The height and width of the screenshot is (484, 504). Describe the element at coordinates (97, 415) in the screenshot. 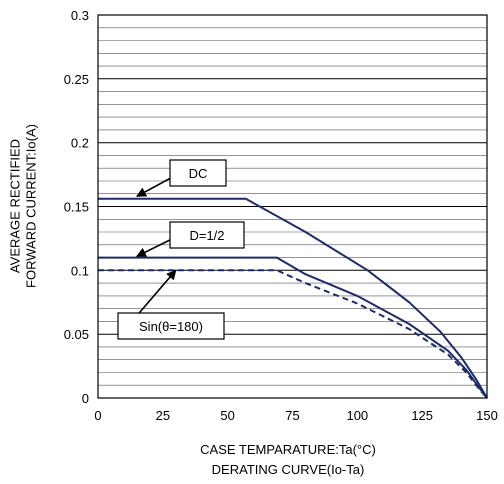

I see `x-tick-label: 0` at that location.